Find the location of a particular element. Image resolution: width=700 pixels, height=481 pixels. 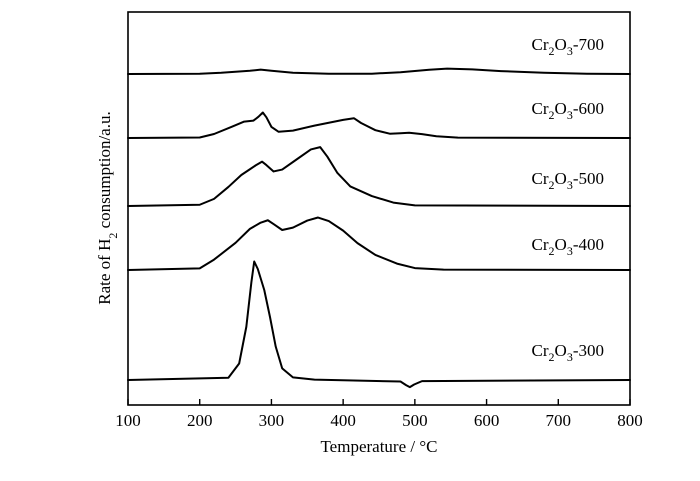

series-label-cr2o3-700: Cr2O3-700 is located at coordinates (568, 46).